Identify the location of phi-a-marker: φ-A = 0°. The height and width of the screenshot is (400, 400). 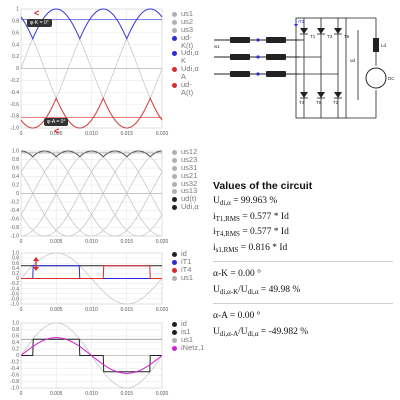
(56, 122).